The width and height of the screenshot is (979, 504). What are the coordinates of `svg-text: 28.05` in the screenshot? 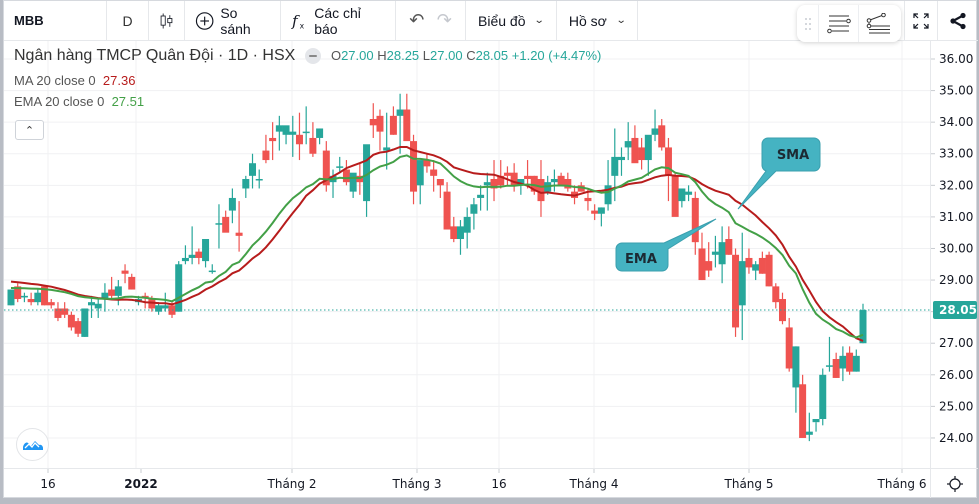 It's located at (958, 310).